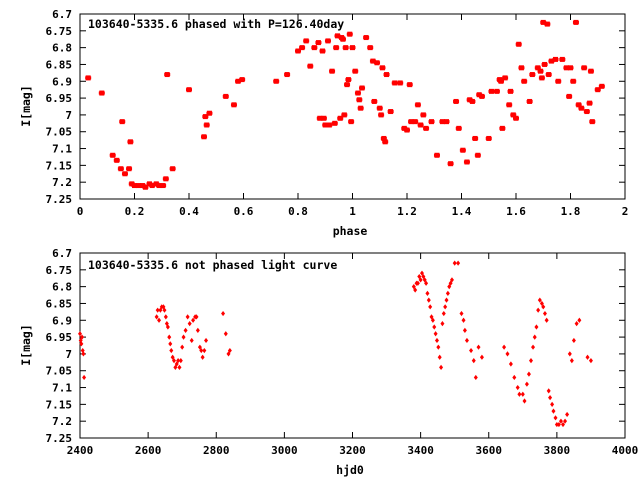 The height and width of the screenshot is (480, 640). Describe the element at coordinates (62, 81) in the screenshot. I see `y-tick-label: 6.9` at that location.